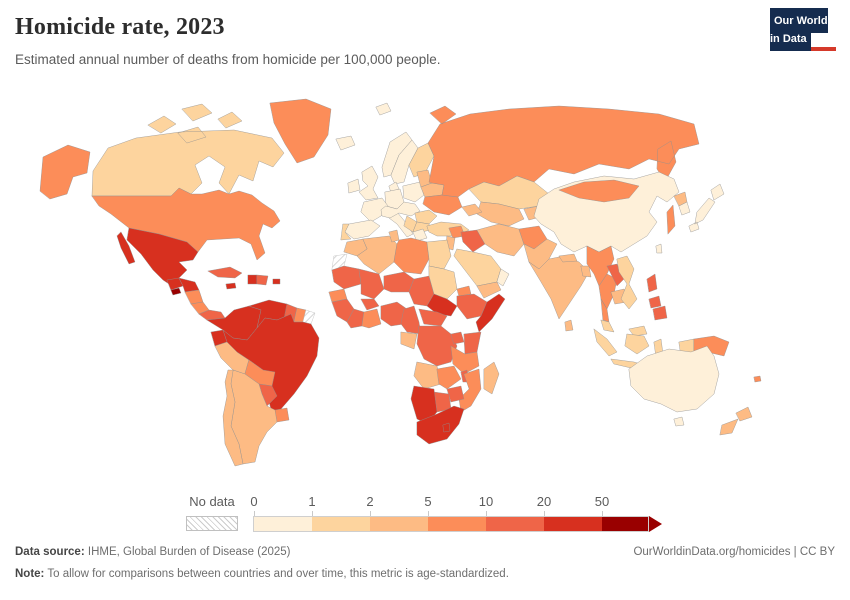  I want to click on country-egypt, so click(439, 254).